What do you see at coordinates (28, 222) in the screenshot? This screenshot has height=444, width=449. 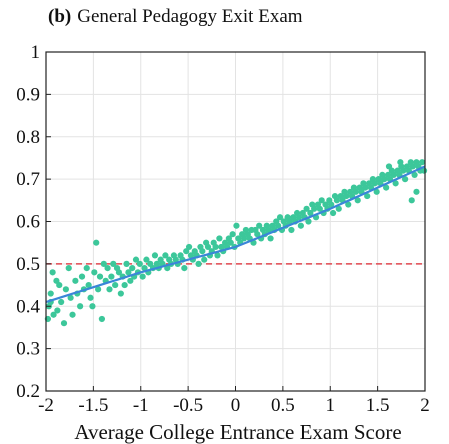 I see `y-tick-label: 0.6` at bounding box center [28, 222].